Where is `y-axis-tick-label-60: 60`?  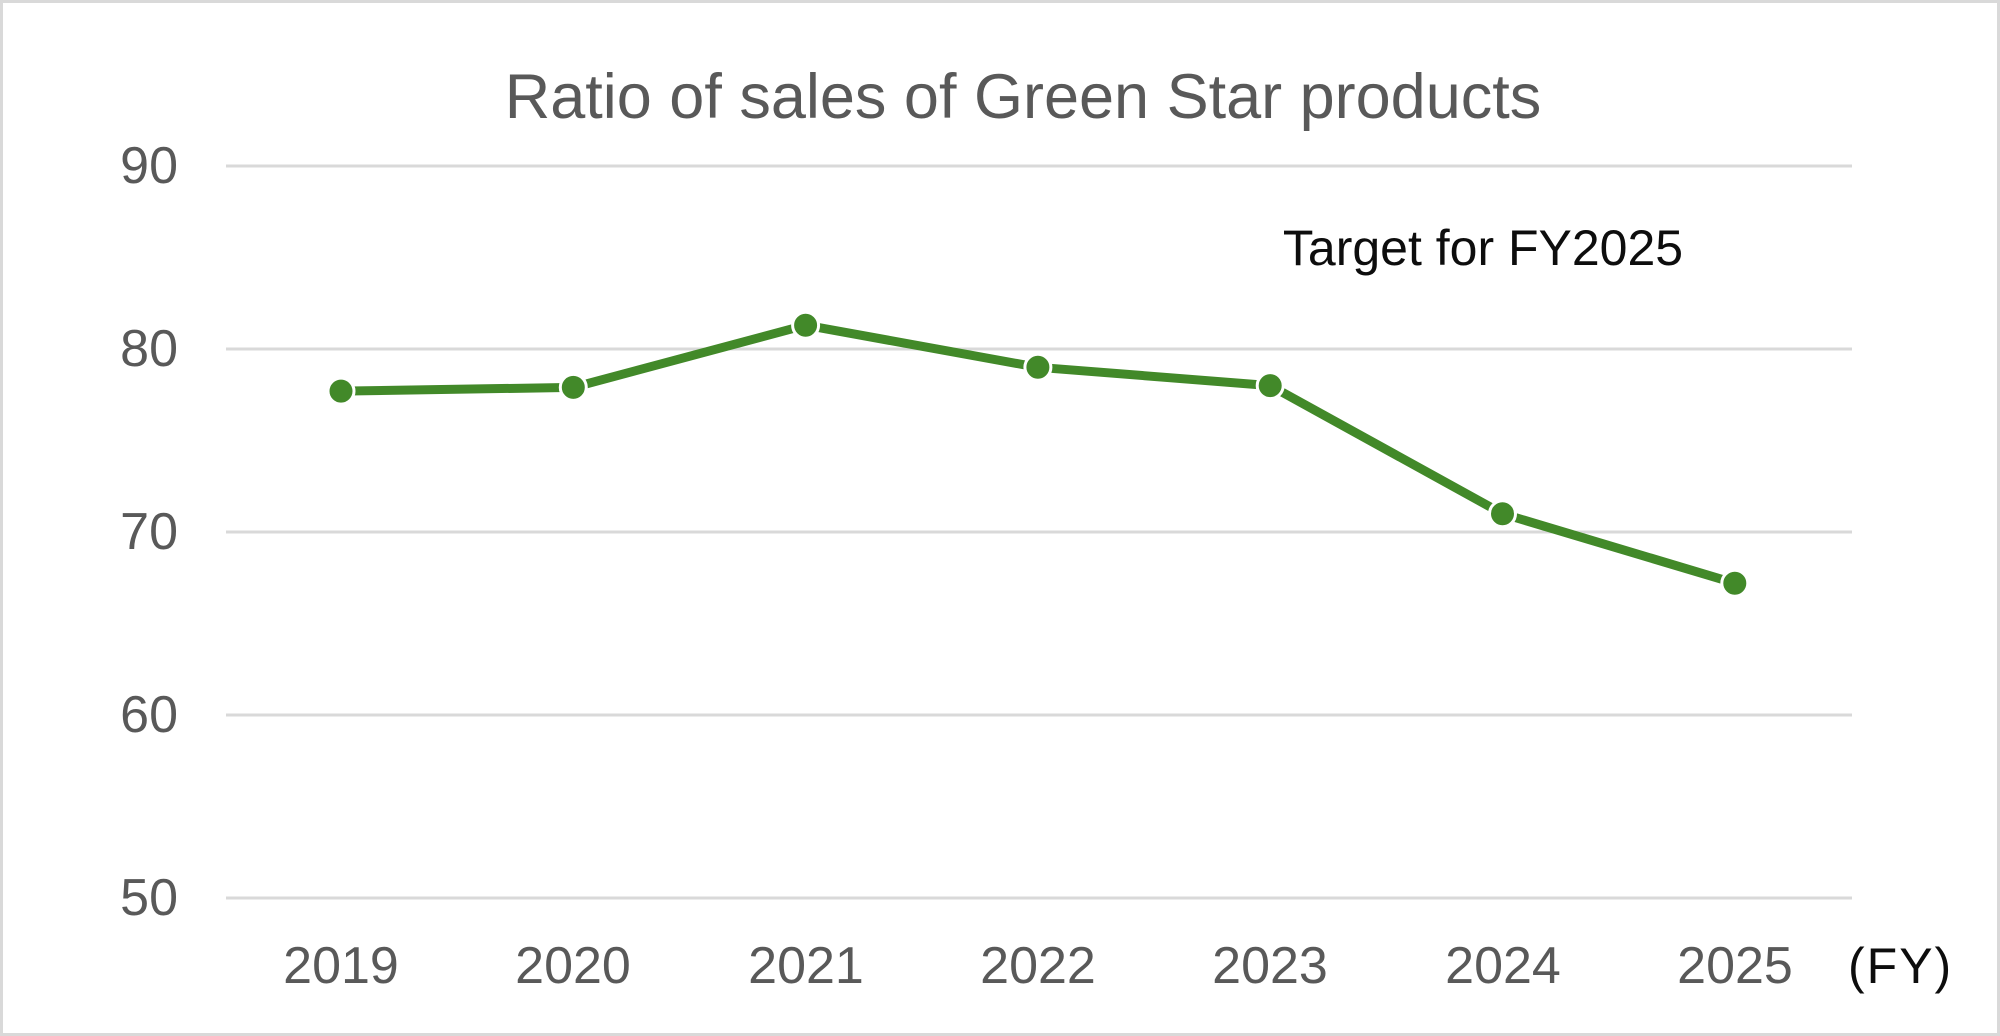
y-axis-tick-label-60: 60 is located at coordinates (149, 715).